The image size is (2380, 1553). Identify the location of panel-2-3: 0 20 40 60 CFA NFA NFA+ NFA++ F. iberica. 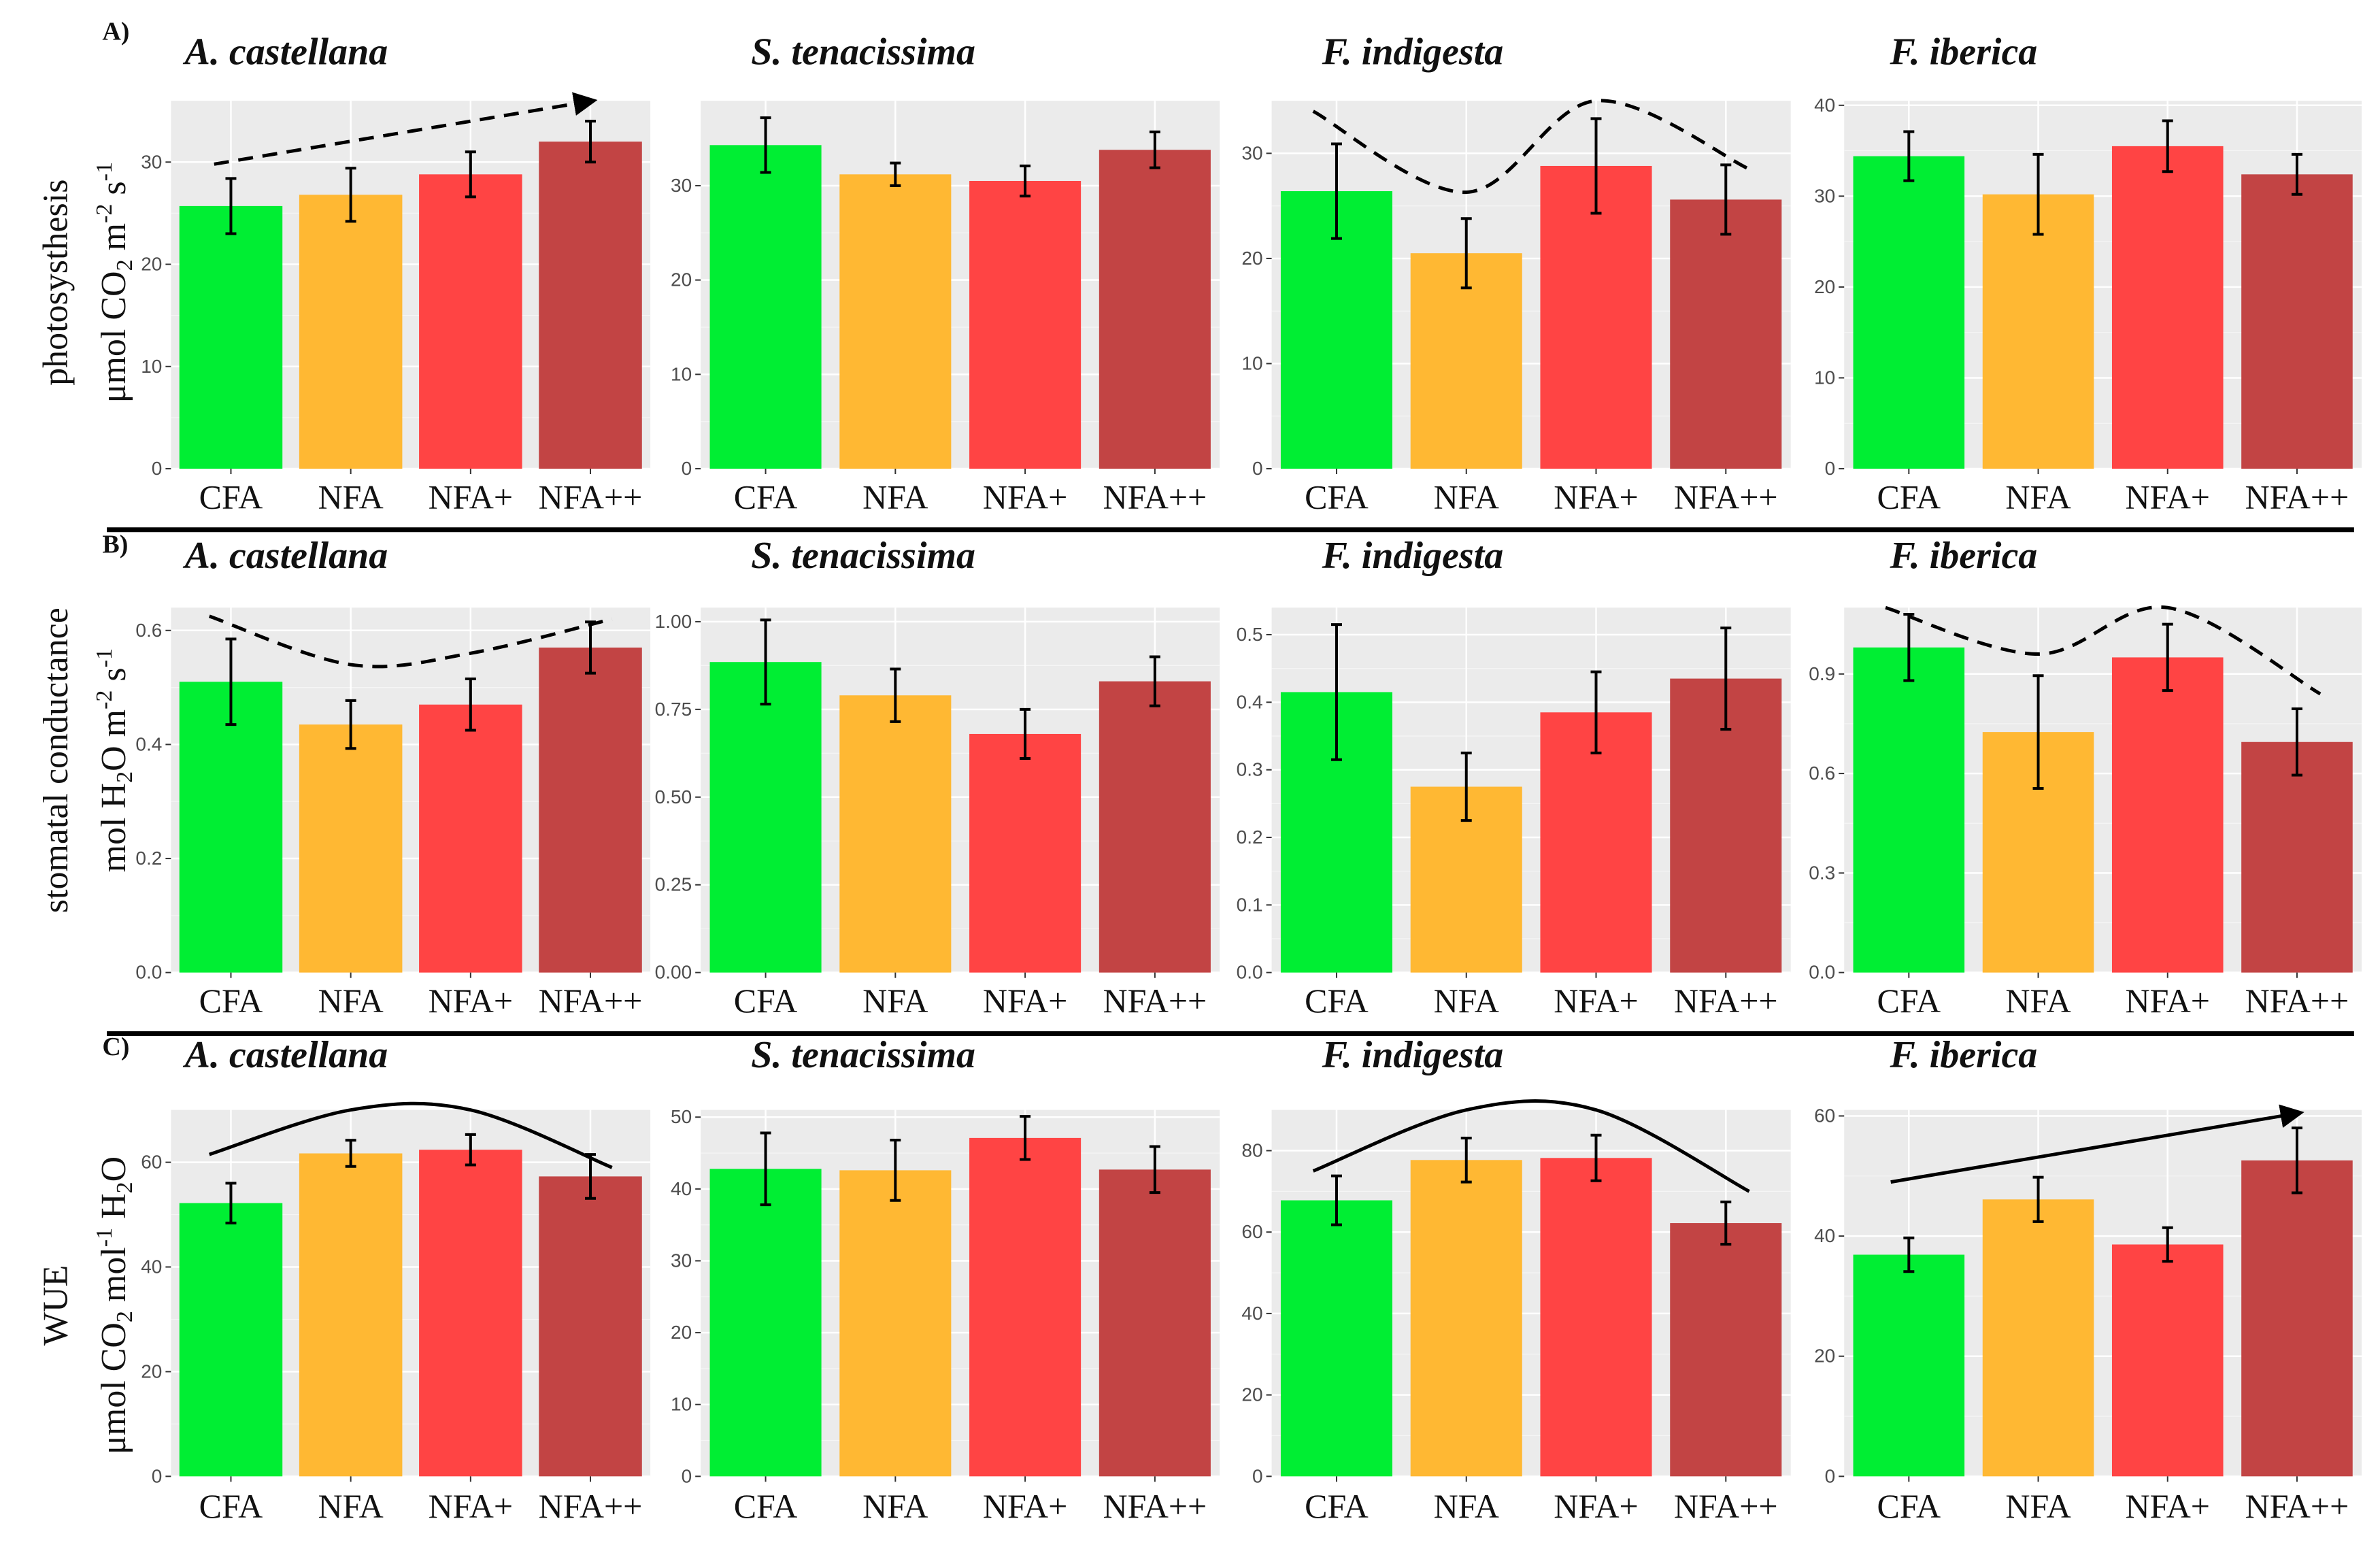
(2088, 1279).